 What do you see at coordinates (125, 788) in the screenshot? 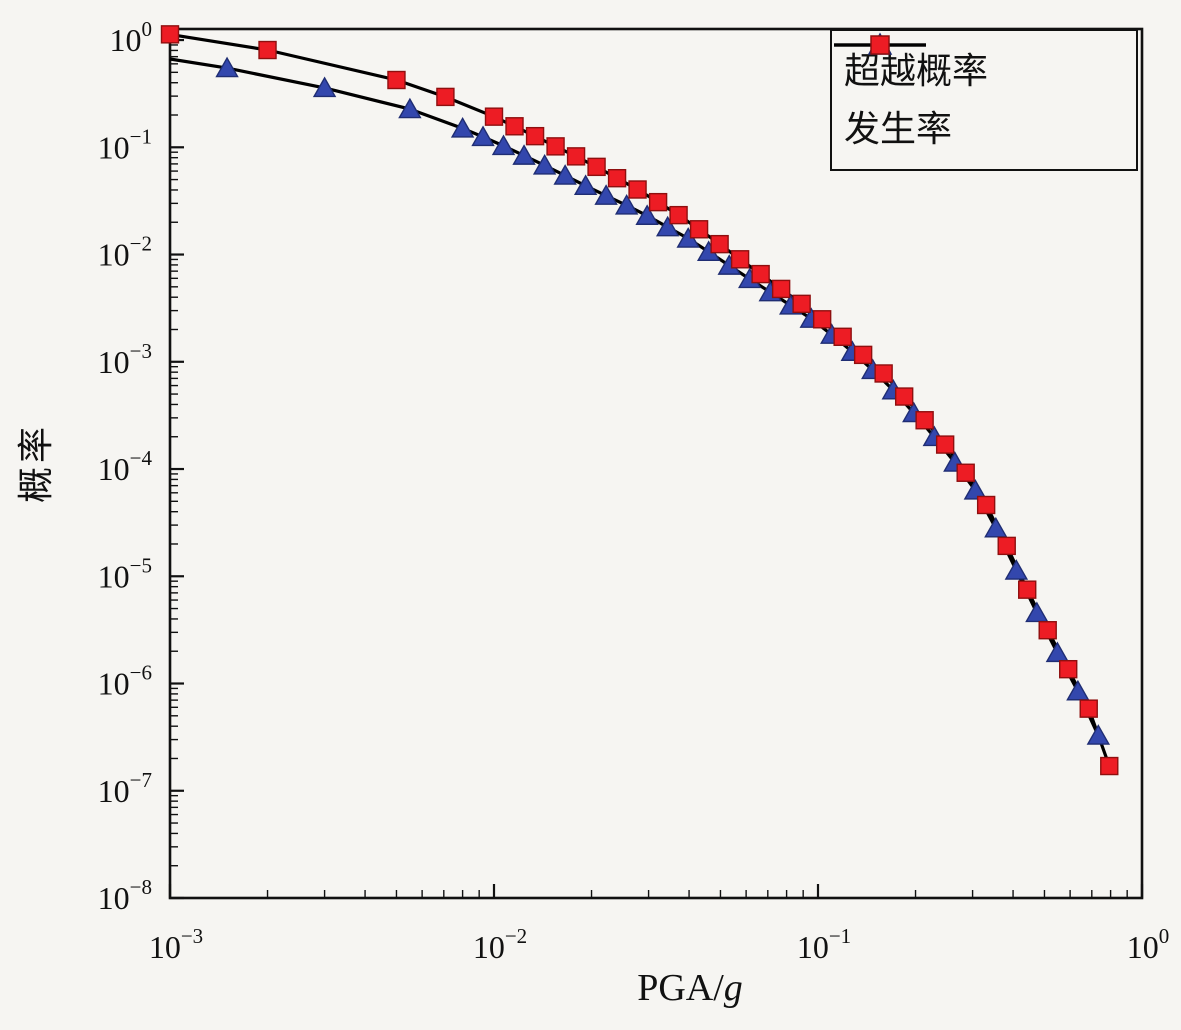
I see `y-tick-label: 10⁻⁷` at bounding box center [125, 788].